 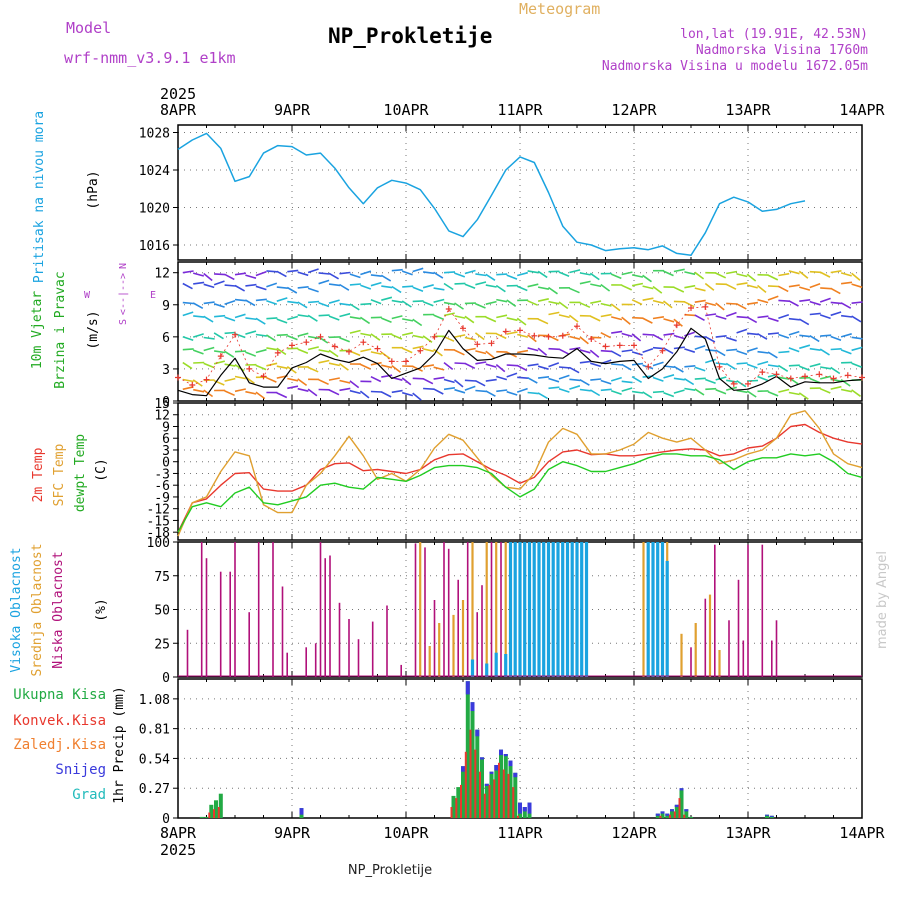 What do you see at coordinates (494, 798) in the screenshot?
I see `precip-conv-bar` at bounding box center [494, 798].